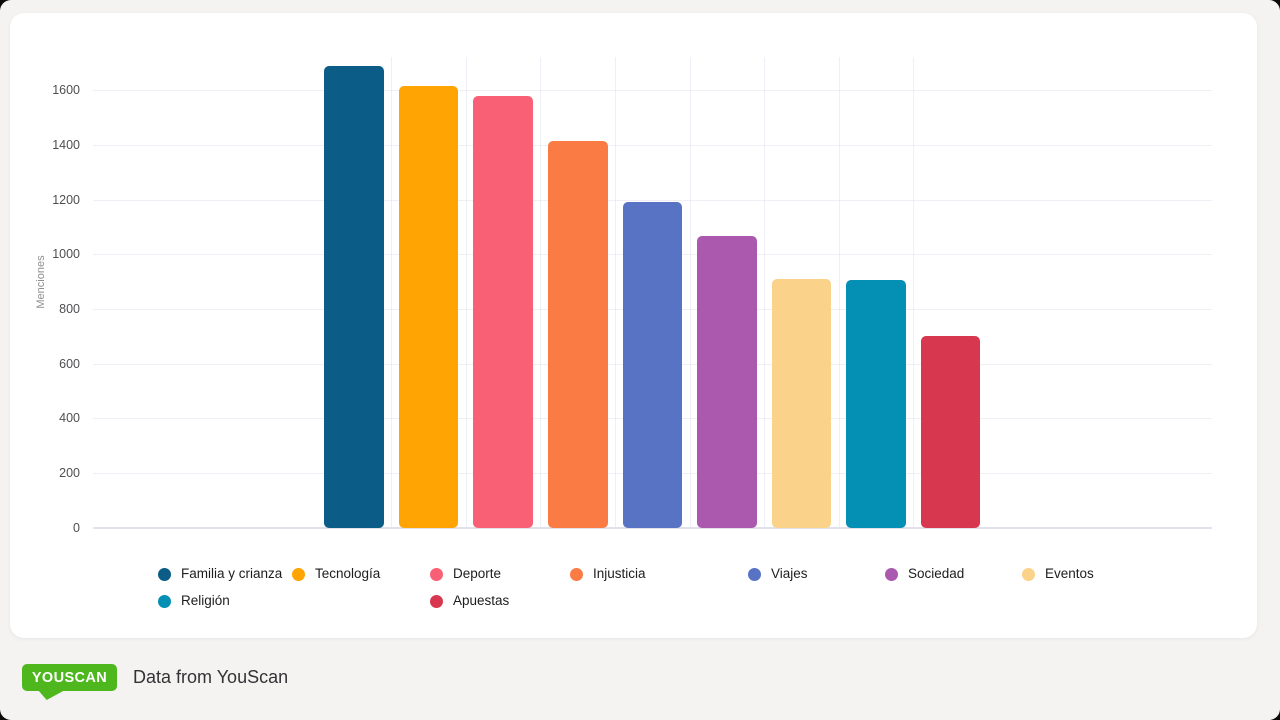  Describe the element at coordinates (76, 527) in the screenshot. I see `y-tick-0: 0` at that location.